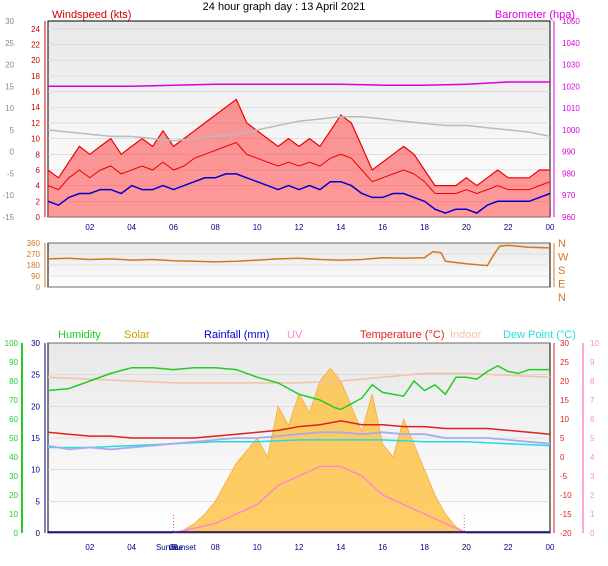  I want to click on temperature-tick-label: 5, so click(562, 438).